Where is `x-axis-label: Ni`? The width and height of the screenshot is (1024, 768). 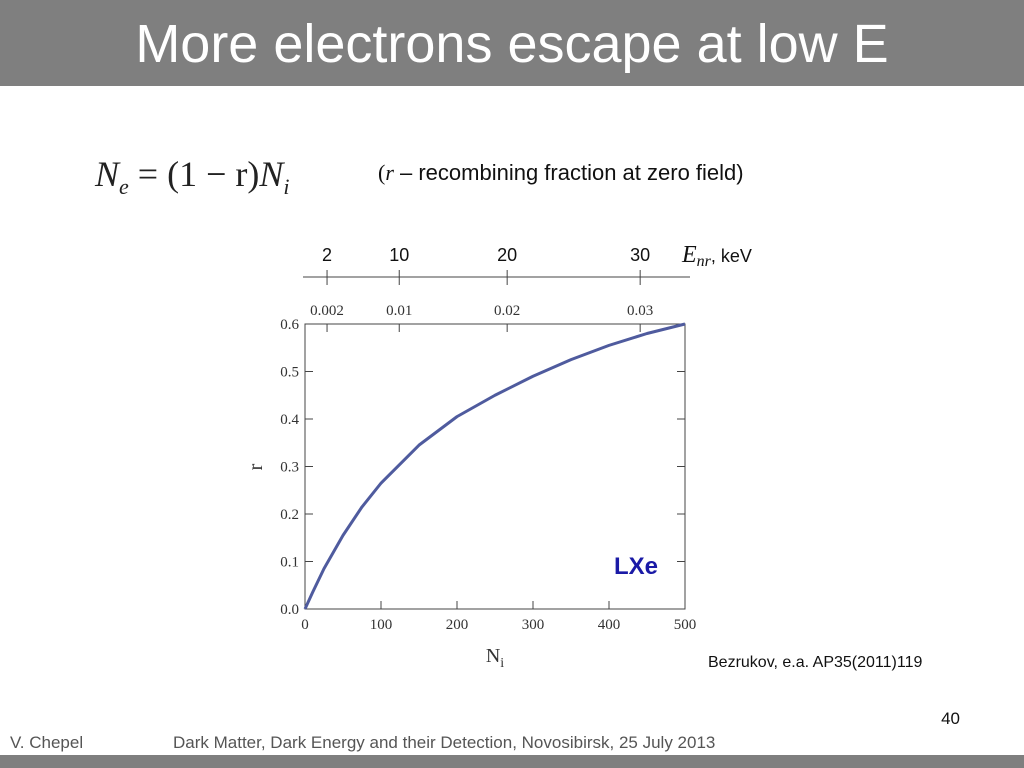 x-axis-label: Ni is located at coordinates (495, 658).